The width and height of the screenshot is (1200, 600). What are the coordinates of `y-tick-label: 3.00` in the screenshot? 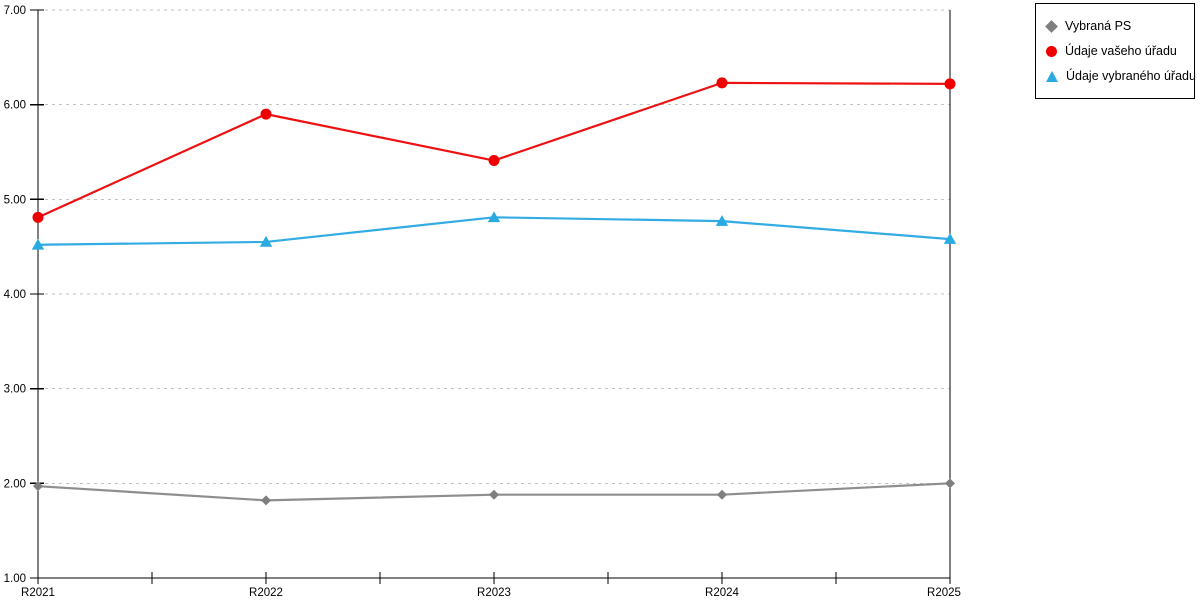 It's located at (15, 390).